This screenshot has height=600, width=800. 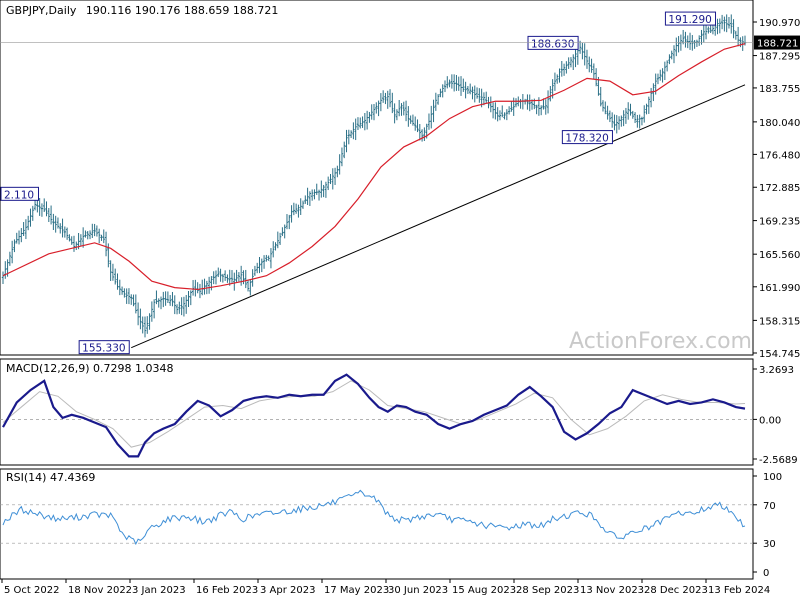 I want to click on rsi-y-axis: 100 70 30 0, so click(x=767, y=525).